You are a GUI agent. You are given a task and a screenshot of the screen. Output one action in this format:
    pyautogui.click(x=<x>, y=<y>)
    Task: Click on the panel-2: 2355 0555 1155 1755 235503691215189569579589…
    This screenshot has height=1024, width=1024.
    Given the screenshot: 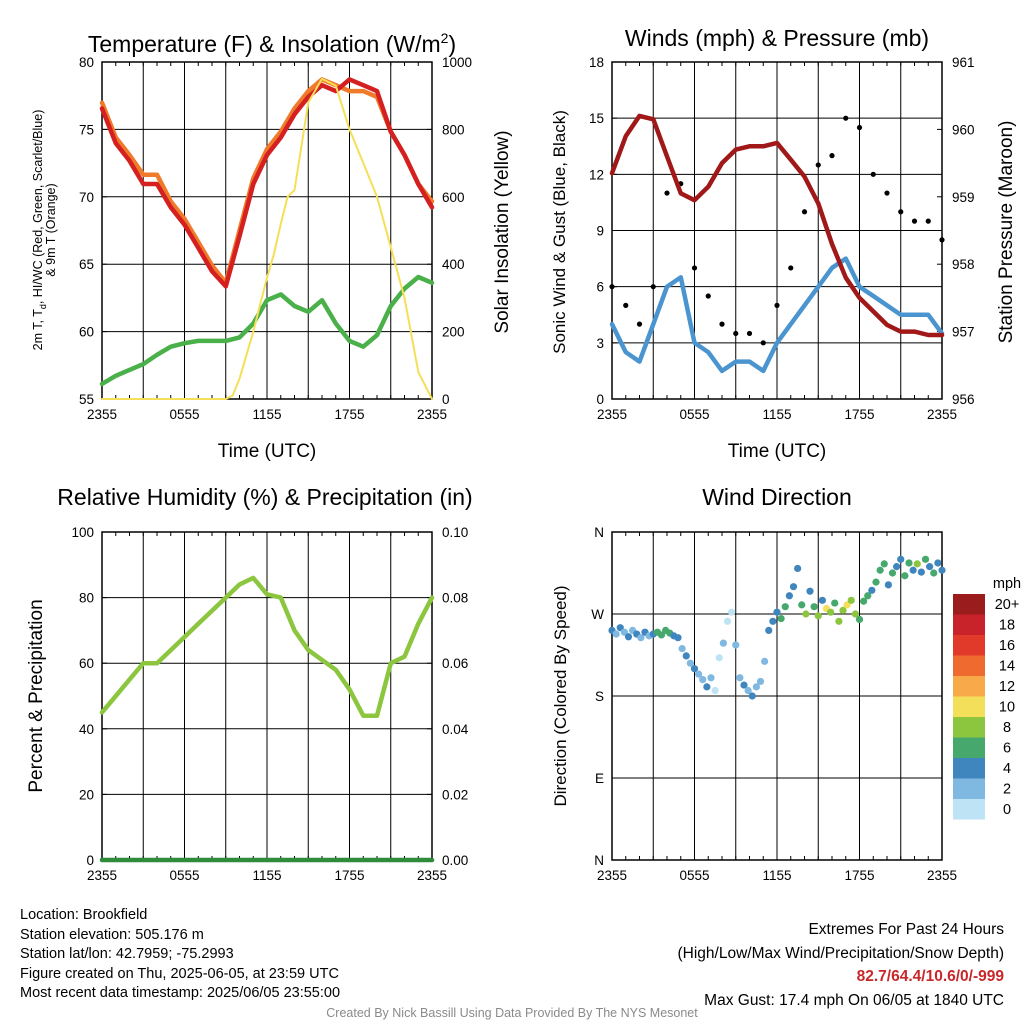 What is the action you would take?
    pyautogui.click(x=782, y=258)
    